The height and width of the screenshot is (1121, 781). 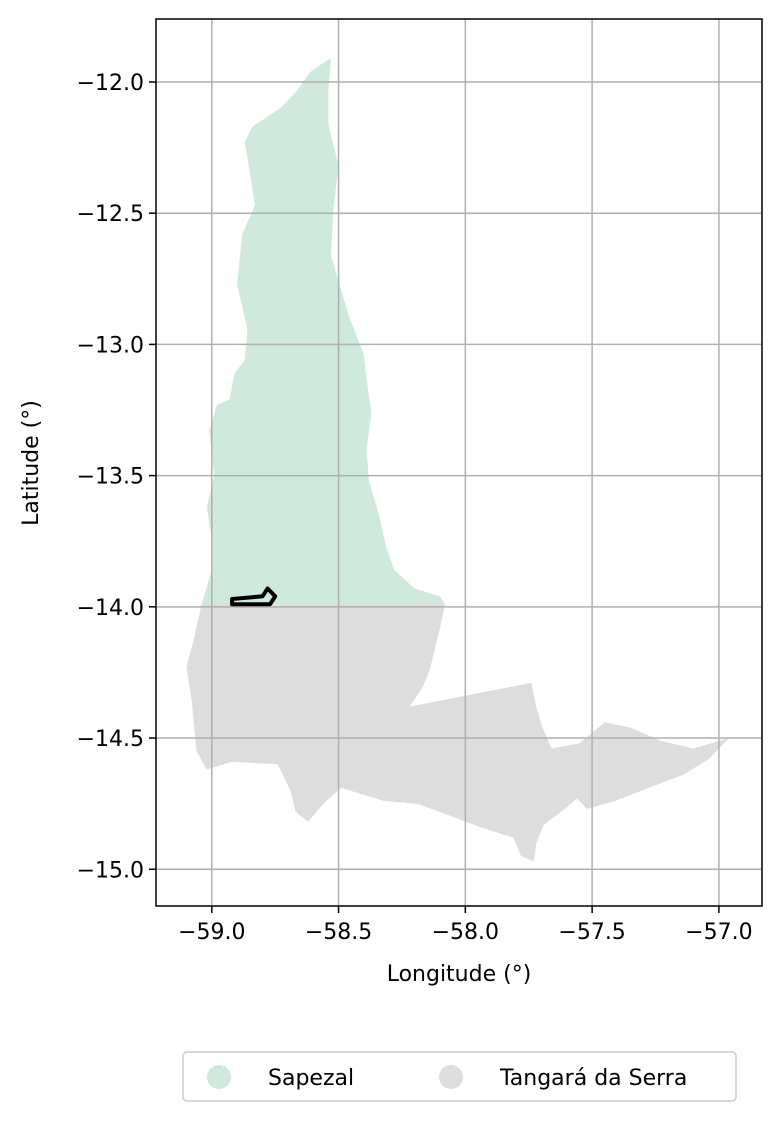 I want to click on legend-label-sapezal: Sapezal, so click(x=311, y=1078).